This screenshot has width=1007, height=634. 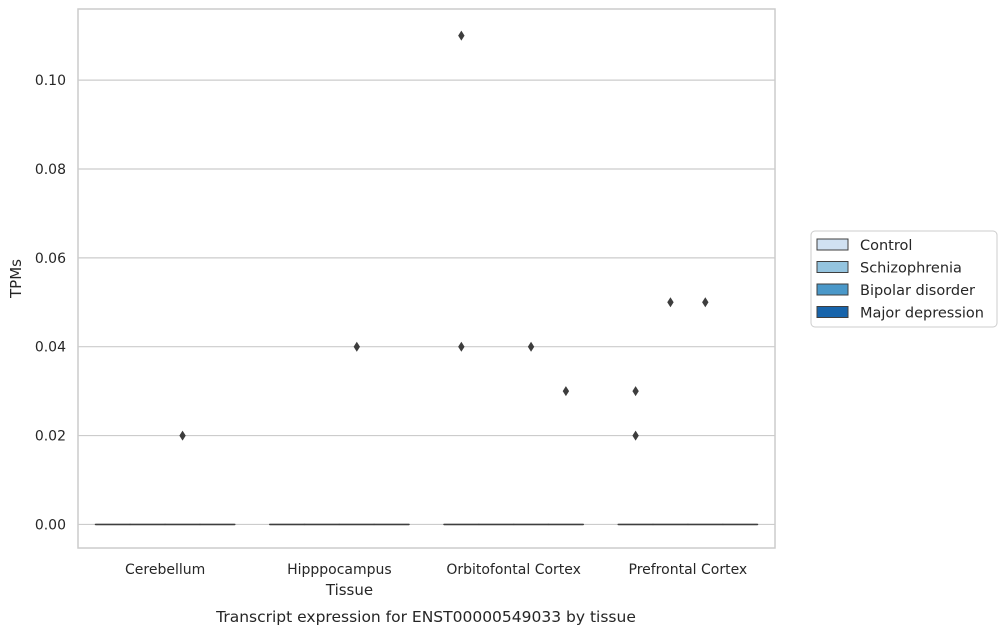 I want to click on x-tick-label: Prefrontal Cortex, so click(x=688, y=570).